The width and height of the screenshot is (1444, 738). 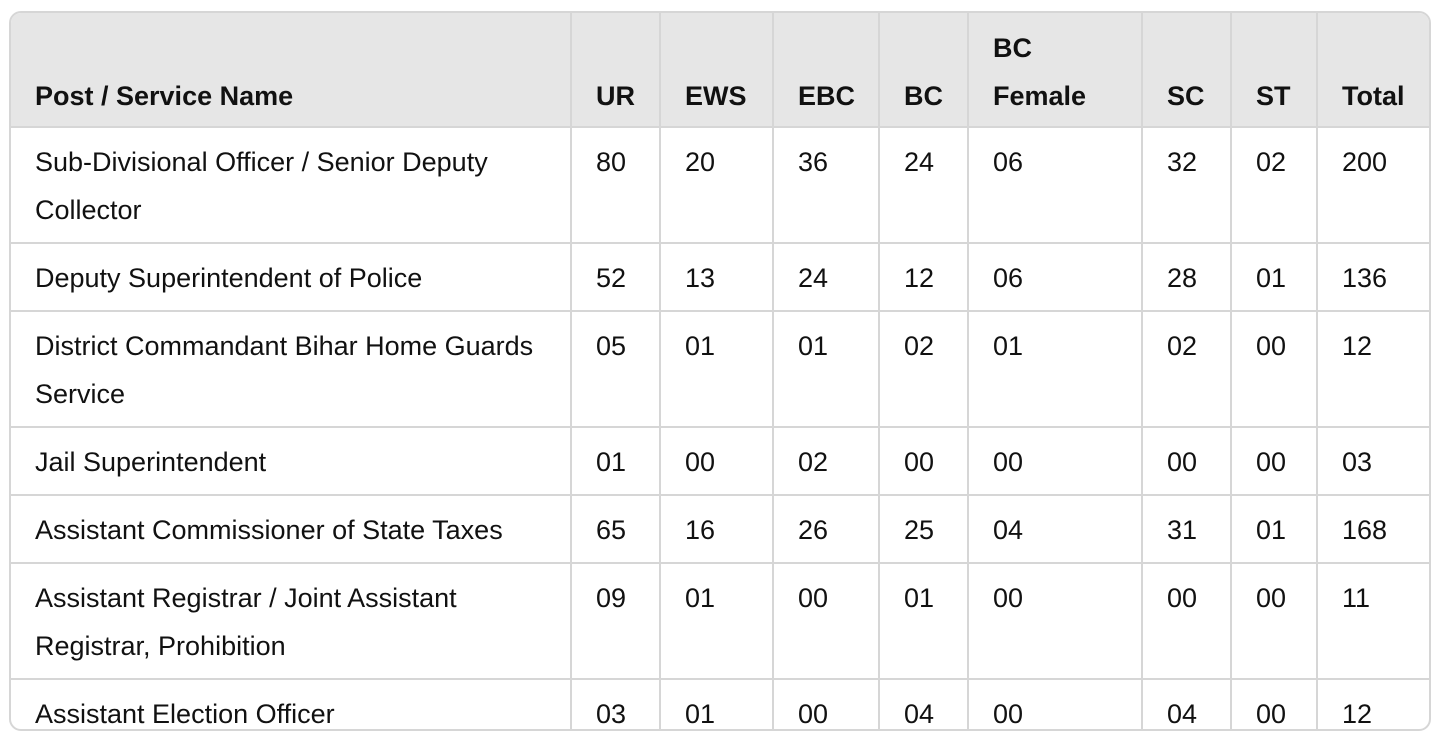 I want to click on cell-bc-female: 04, so click(x=1055, y=529).